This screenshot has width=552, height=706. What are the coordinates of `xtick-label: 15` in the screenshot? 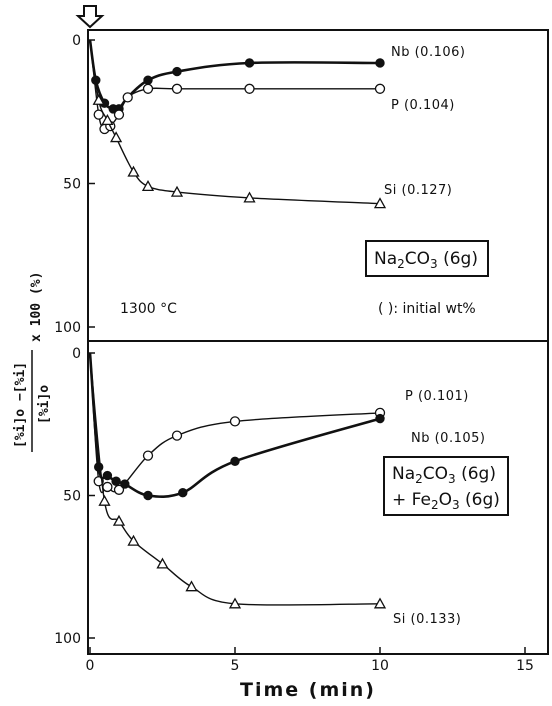 It's located at (525, 666).